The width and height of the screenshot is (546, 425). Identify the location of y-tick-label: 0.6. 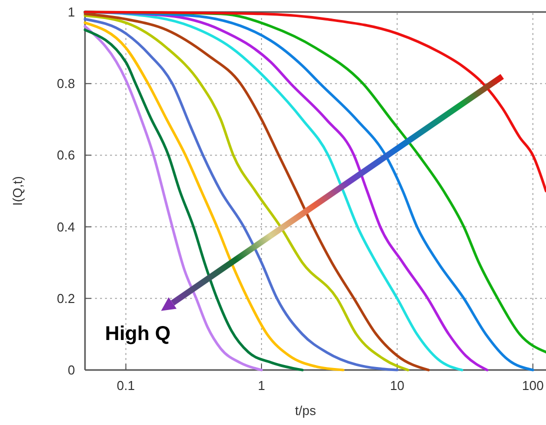
(65, 155).